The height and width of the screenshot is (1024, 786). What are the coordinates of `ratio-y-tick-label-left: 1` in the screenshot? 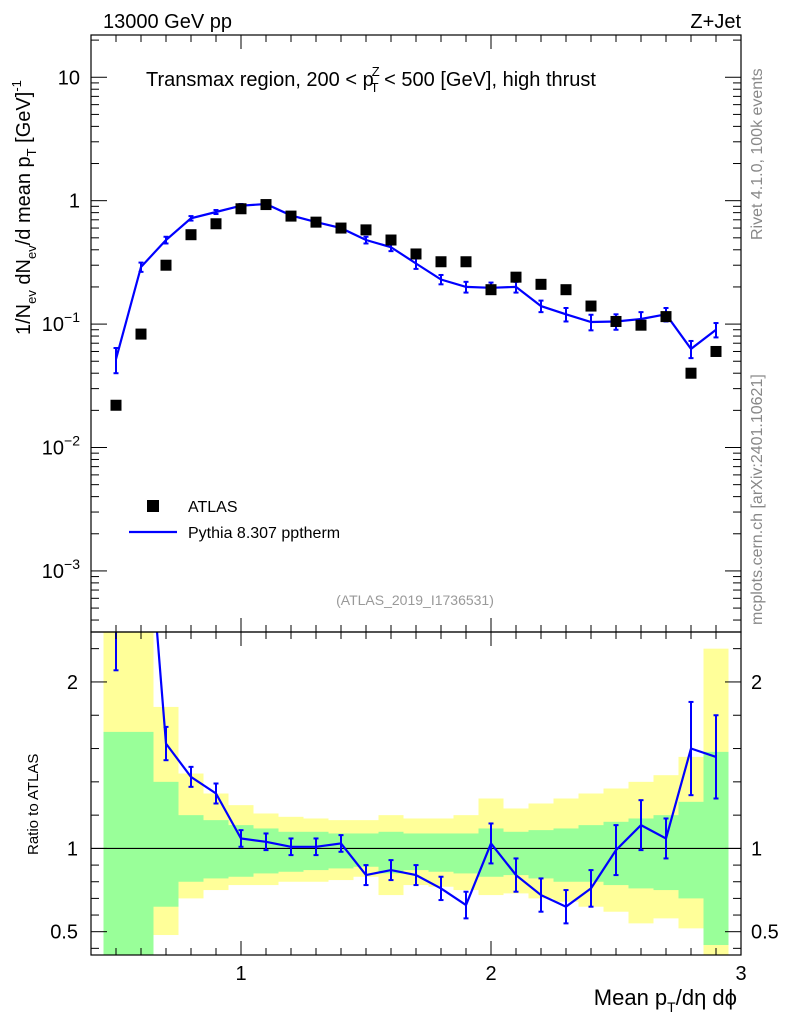 It's located at (72, 849).